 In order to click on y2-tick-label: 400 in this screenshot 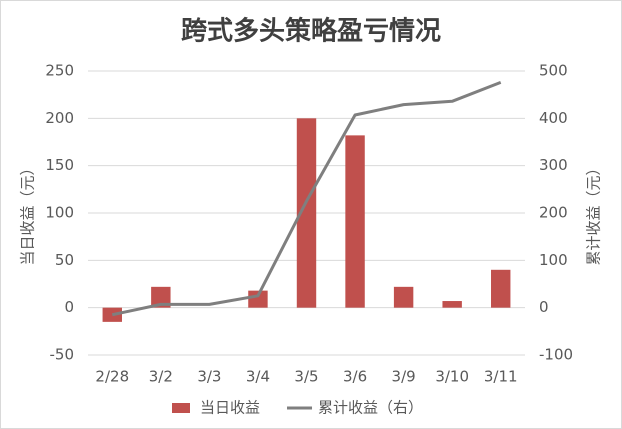, I will do `click(553, 118)`.